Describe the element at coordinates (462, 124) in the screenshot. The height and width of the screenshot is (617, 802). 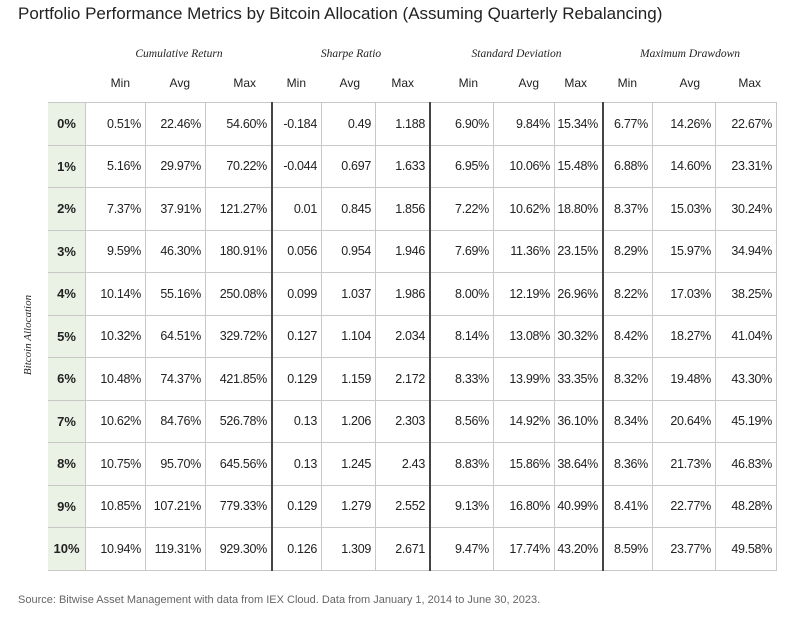
I see `table-cell: 6.90%` at that location.